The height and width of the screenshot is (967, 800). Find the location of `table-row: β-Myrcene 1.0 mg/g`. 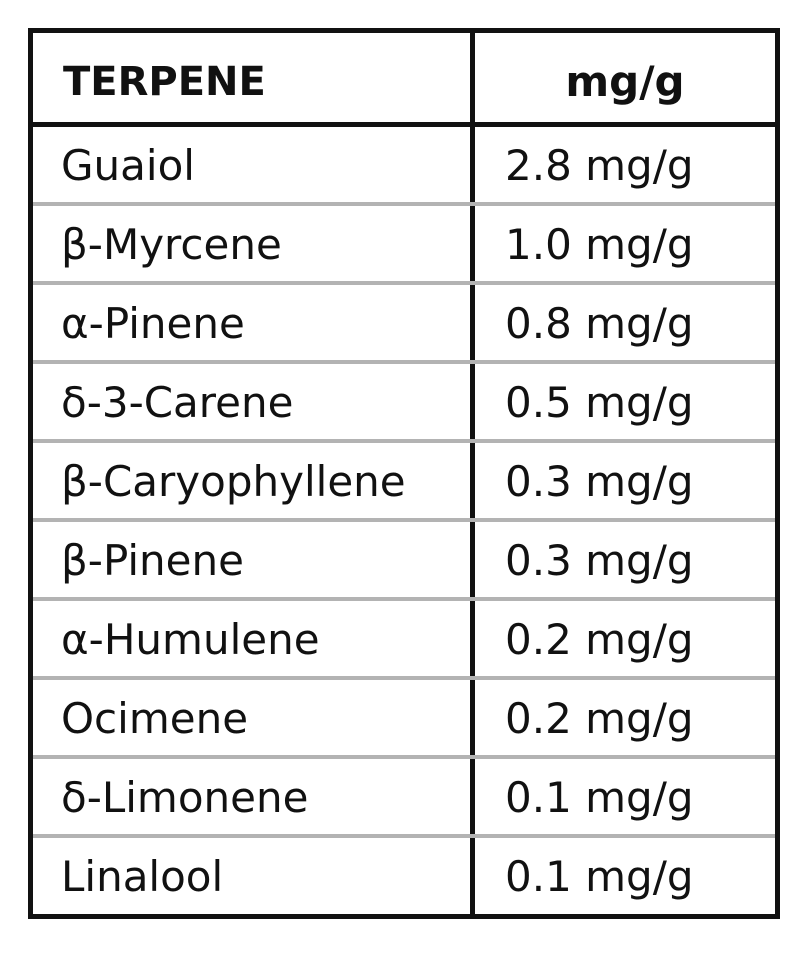

table-row: β-Myrcene 1.0 mg/g is located at coordinates (404, 245).